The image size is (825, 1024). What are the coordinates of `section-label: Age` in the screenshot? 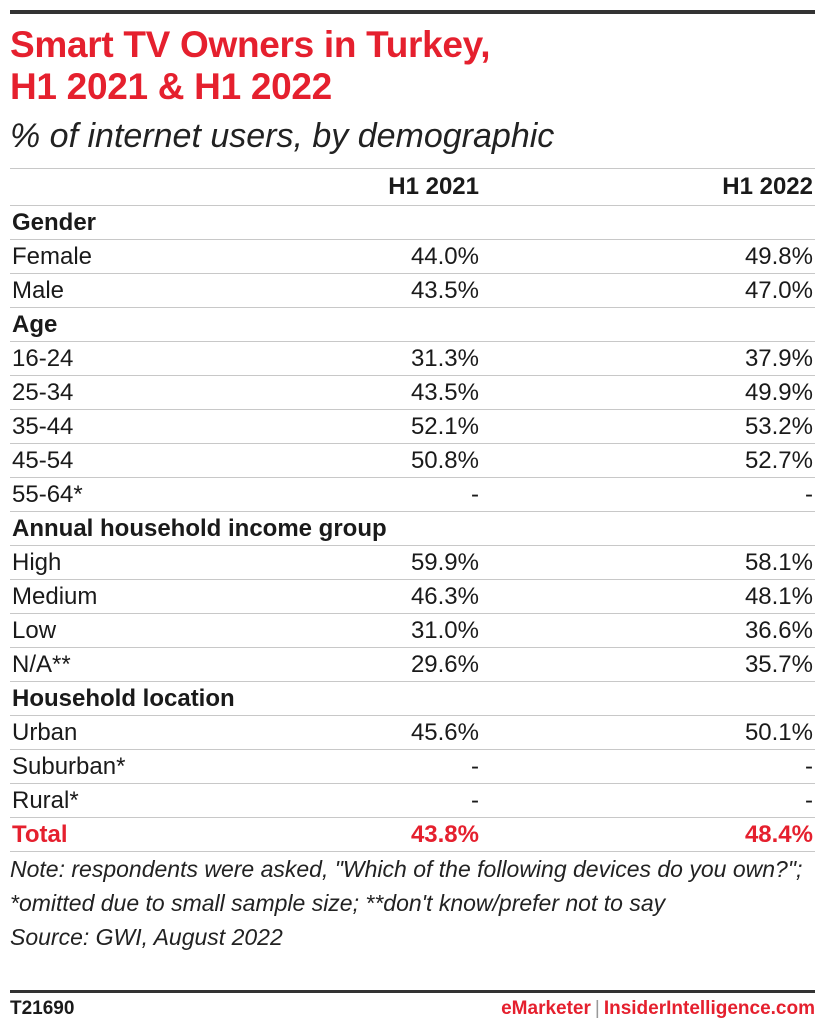 It's located at (412, 324).